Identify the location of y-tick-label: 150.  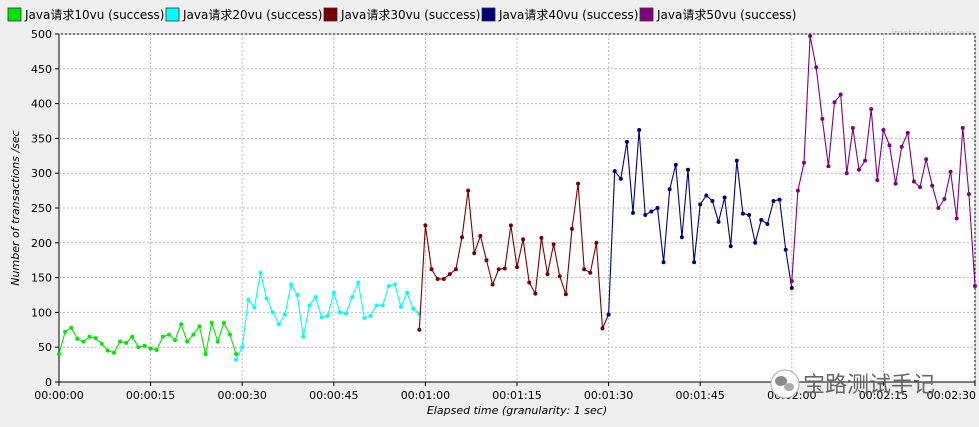
(41, 278).